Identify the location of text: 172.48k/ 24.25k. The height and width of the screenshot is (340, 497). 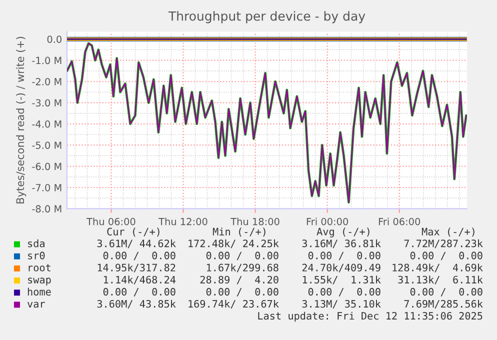
(233, 243).